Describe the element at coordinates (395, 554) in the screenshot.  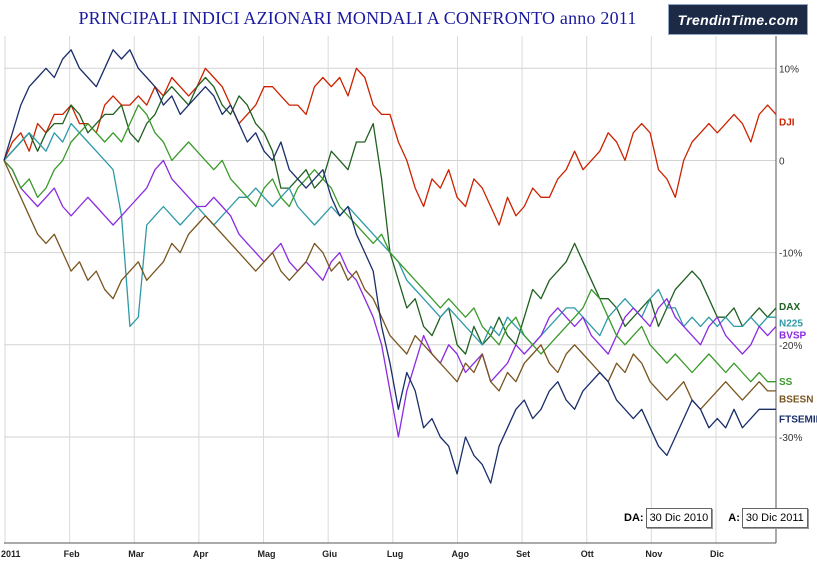
I see `x-tick-label-6: Lug` at that location.